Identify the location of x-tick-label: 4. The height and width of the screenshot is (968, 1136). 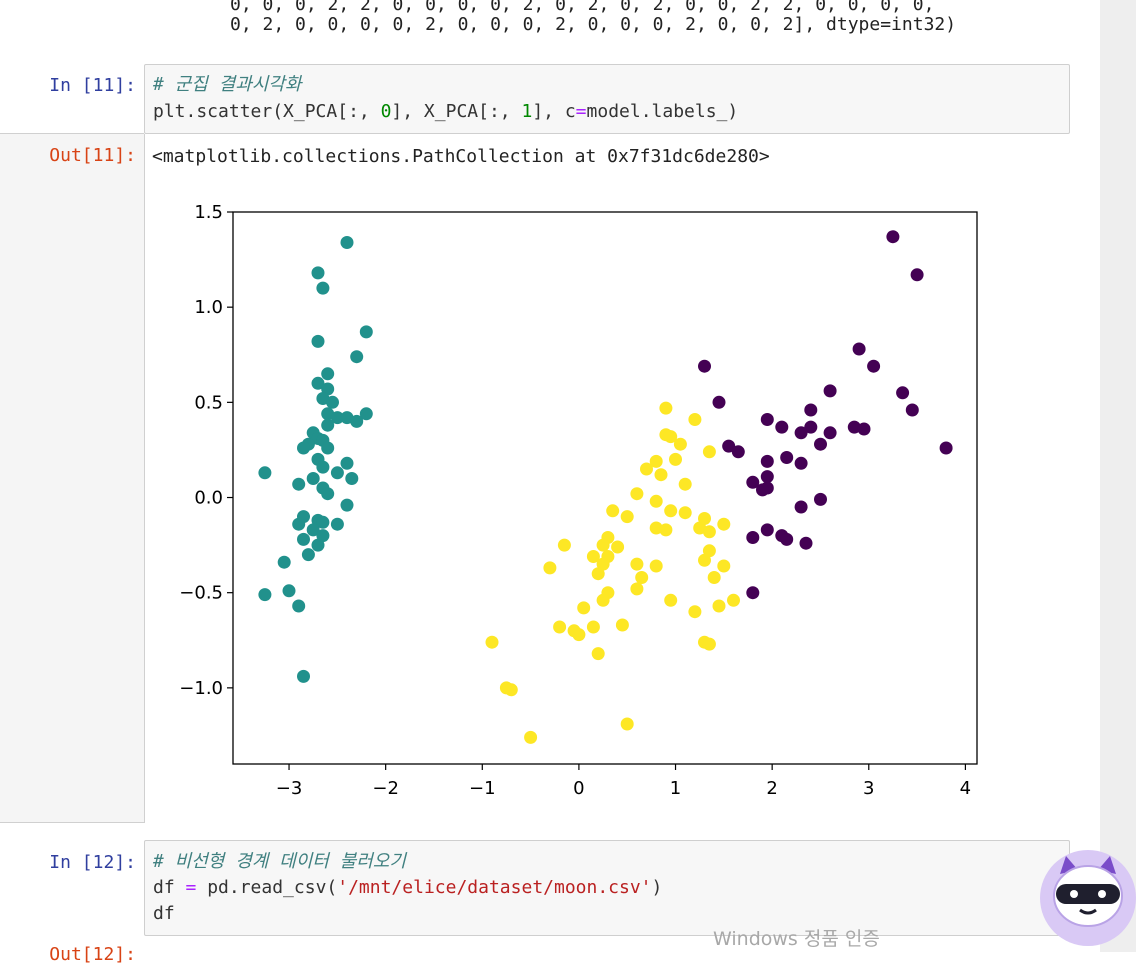
(965, 788).